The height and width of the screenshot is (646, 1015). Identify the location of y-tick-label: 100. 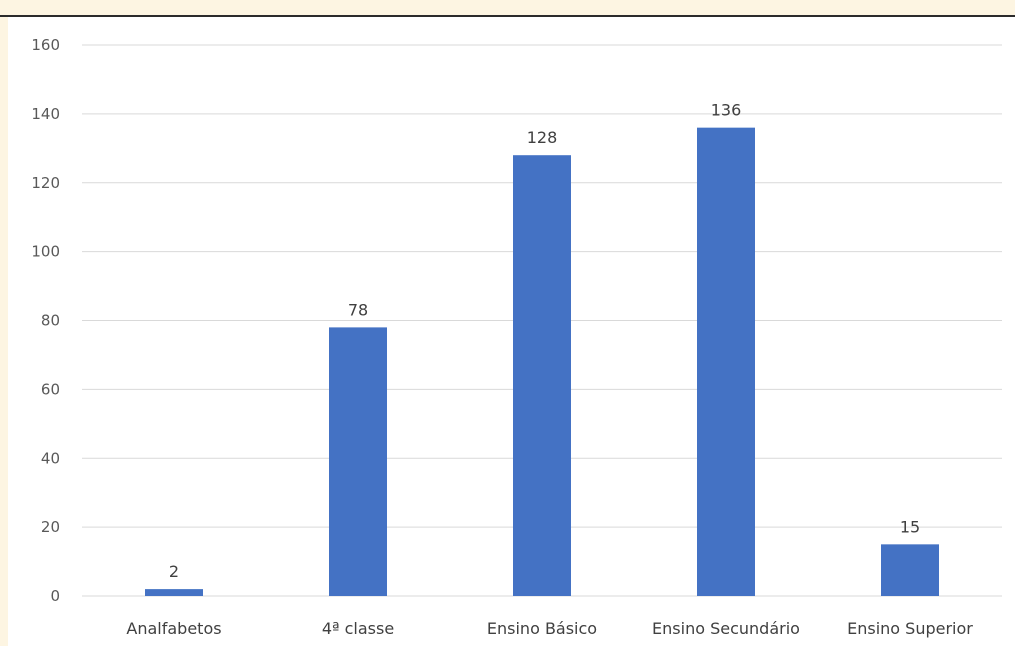
(45, 252).